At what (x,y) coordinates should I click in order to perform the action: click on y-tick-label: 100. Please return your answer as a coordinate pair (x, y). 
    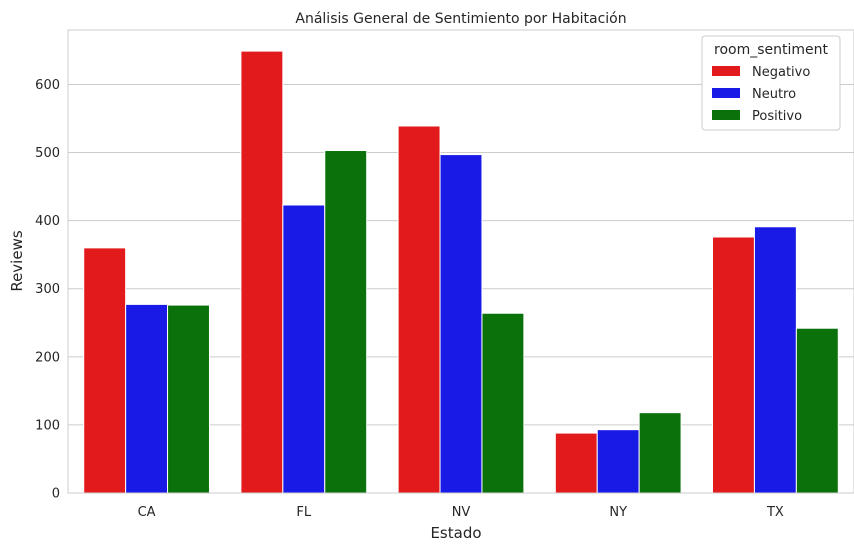
    Looking at the image, I should click on (47, 425).